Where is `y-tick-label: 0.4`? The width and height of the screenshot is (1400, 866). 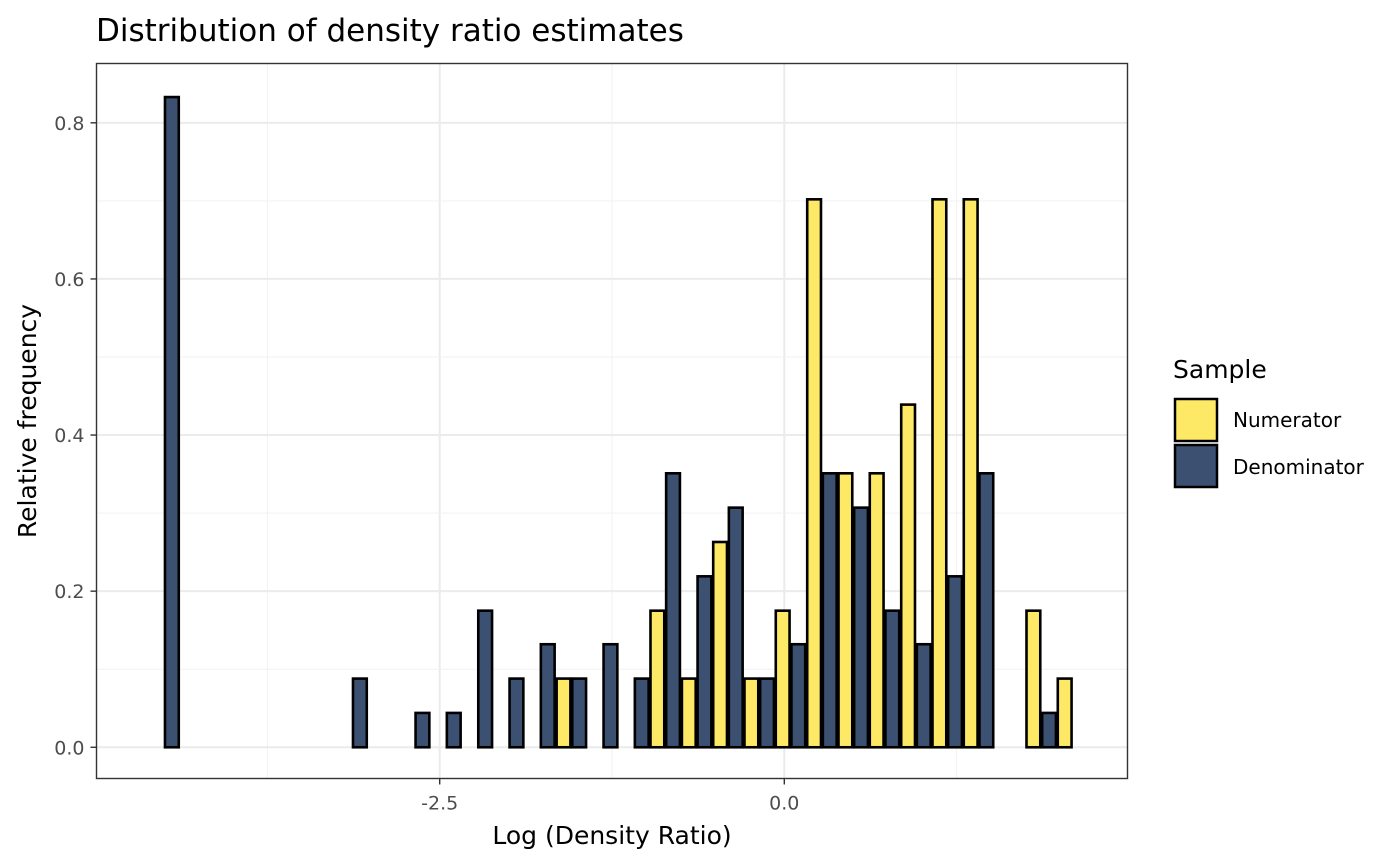 y-tick-label: 0.4 is located at coordinates (69, 436).